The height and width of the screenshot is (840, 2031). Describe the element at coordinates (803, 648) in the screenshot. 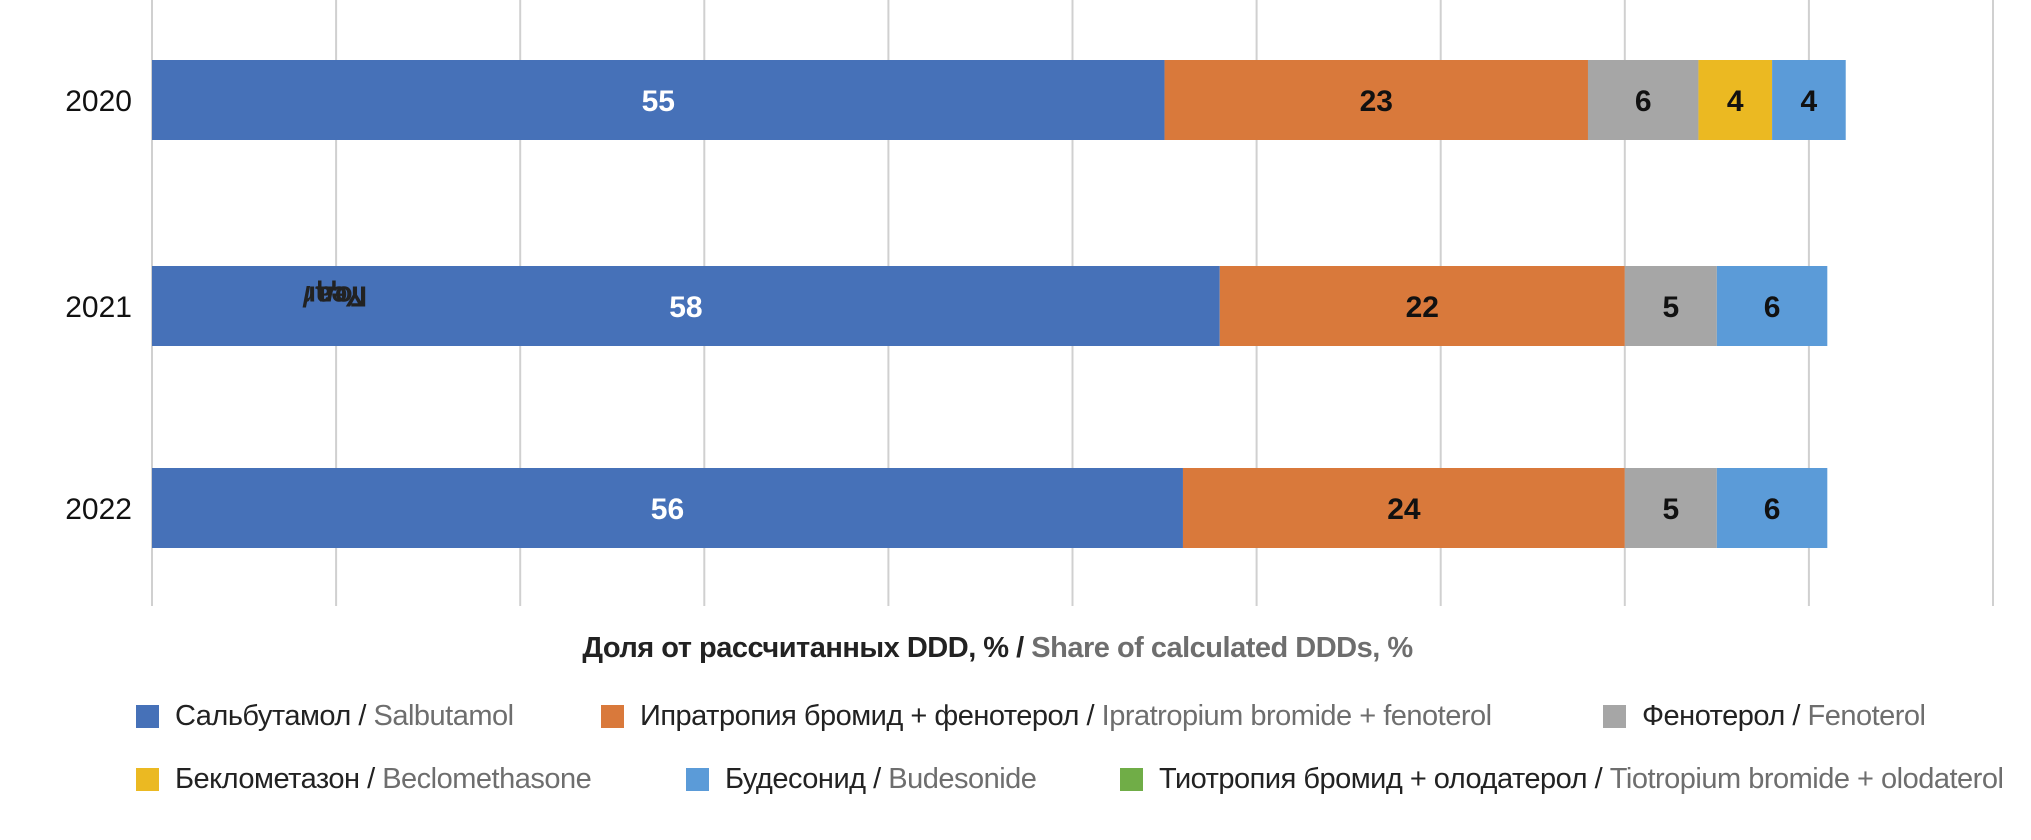

I see `x-axis-title-ru: Доля от рассчитанных DDD, % /` at that location.